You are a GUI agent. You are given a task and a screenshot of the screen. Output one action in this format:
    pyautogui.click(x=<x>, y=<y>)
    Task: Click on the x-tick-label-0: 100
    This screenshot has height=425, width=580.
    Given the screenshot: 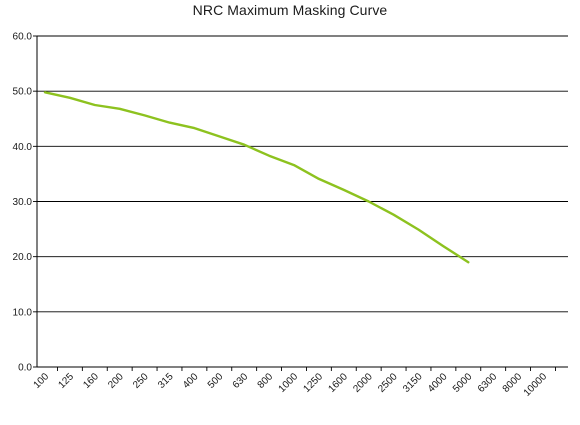 What is the action you would take?
    pyautogui.click(x=42, y=381)
    